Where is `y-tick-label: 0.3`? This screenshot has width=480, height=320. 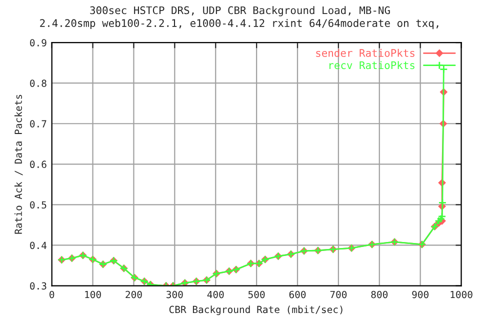 y-tick-label: 0.3 is located at coordinates (38, 286).